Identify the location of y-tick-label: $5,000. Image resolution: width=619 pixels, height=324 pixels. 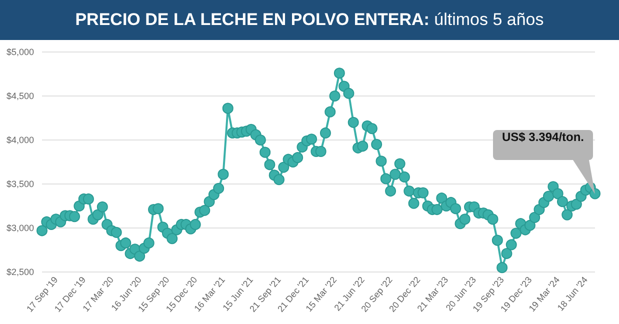
(20, 52).